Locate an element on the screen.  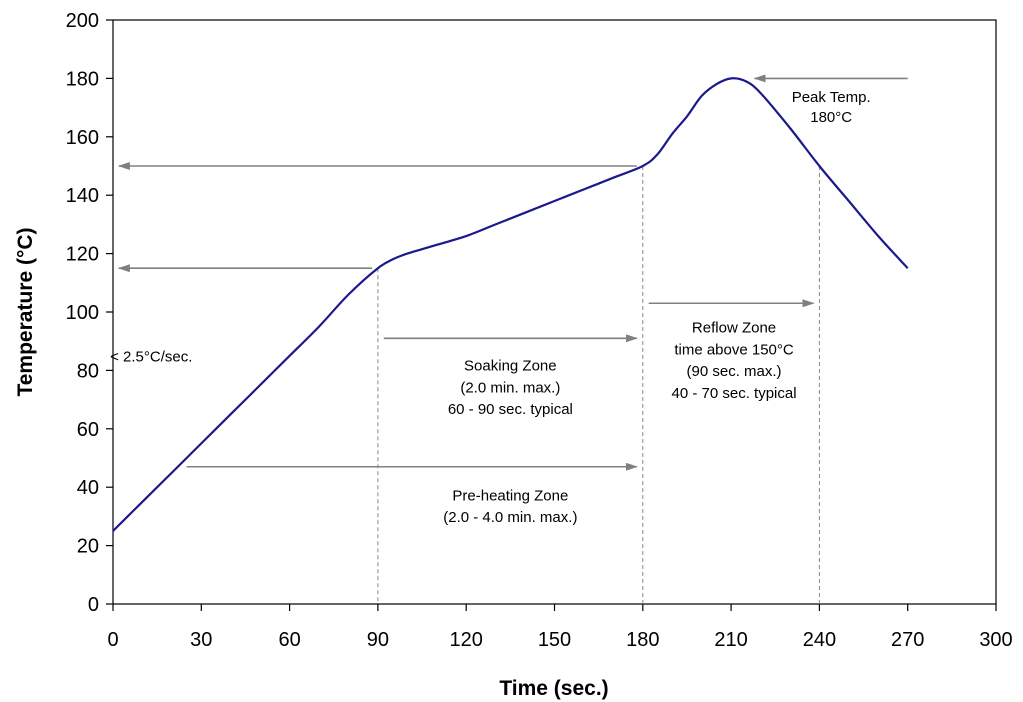
y-axis-title: Temperature (°C) is located at coordinates (25, 311).